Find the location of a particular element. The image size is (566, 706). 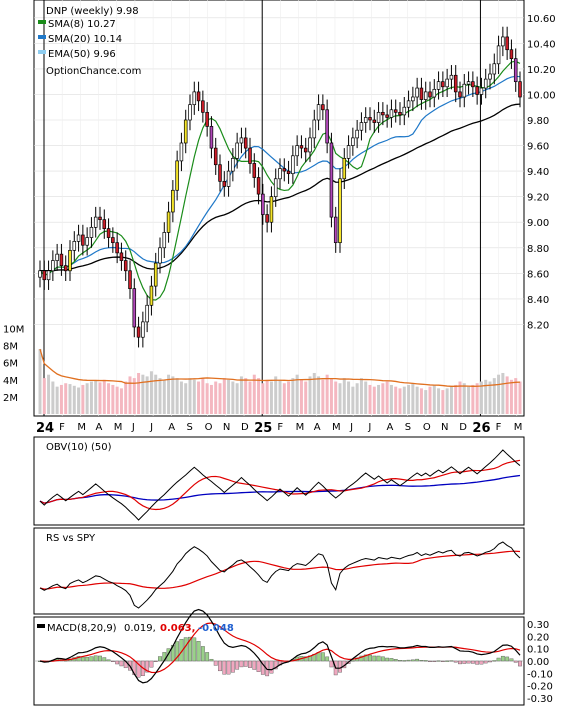

macd-legend: MACD(8,20,9) 0.019, 0.063, -0.048 is located at coordinates (135, 628).